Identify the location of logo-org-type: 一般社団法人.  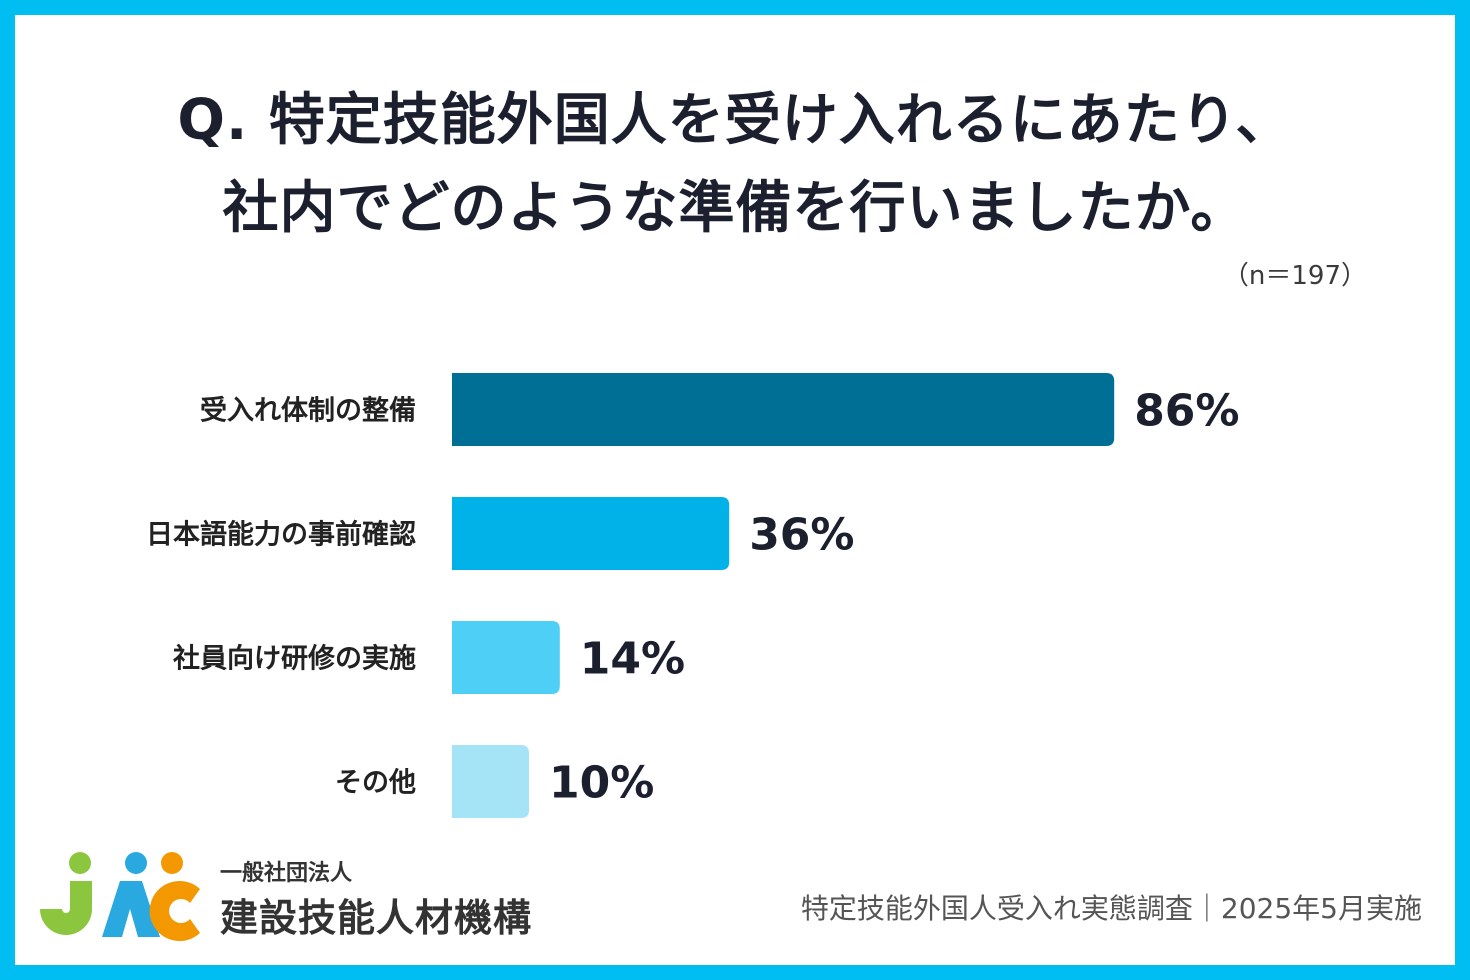
(286, 873).